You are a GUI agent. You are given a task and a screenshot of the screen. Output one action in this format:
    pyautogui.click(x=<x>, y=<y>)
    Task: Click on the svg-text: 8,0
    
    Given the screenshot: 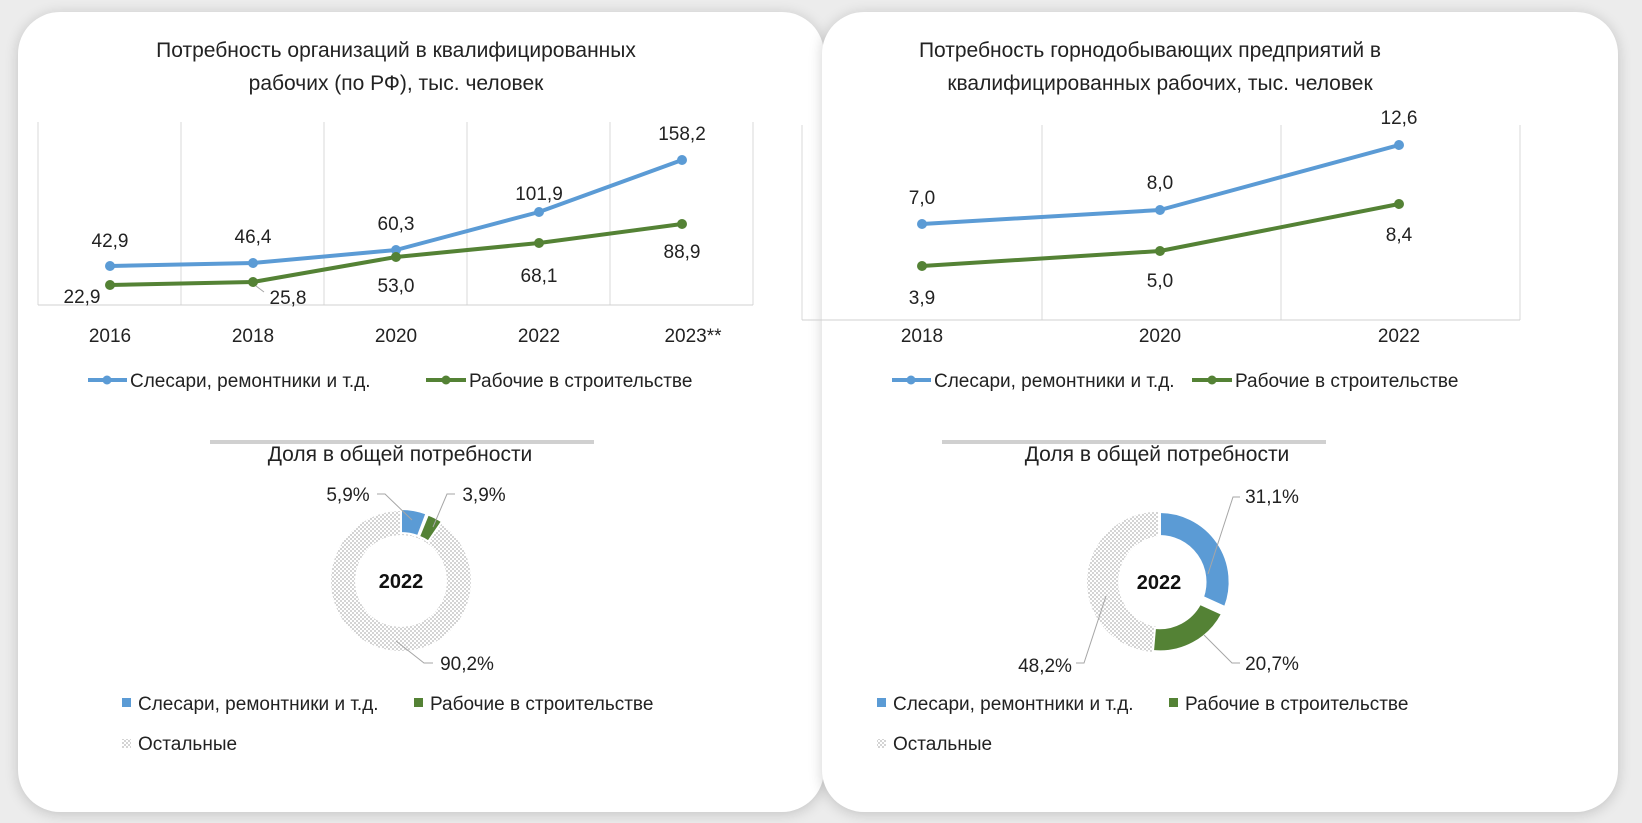 What is the action you would take?
    pyautogui.click(x=1160, y=183)
    